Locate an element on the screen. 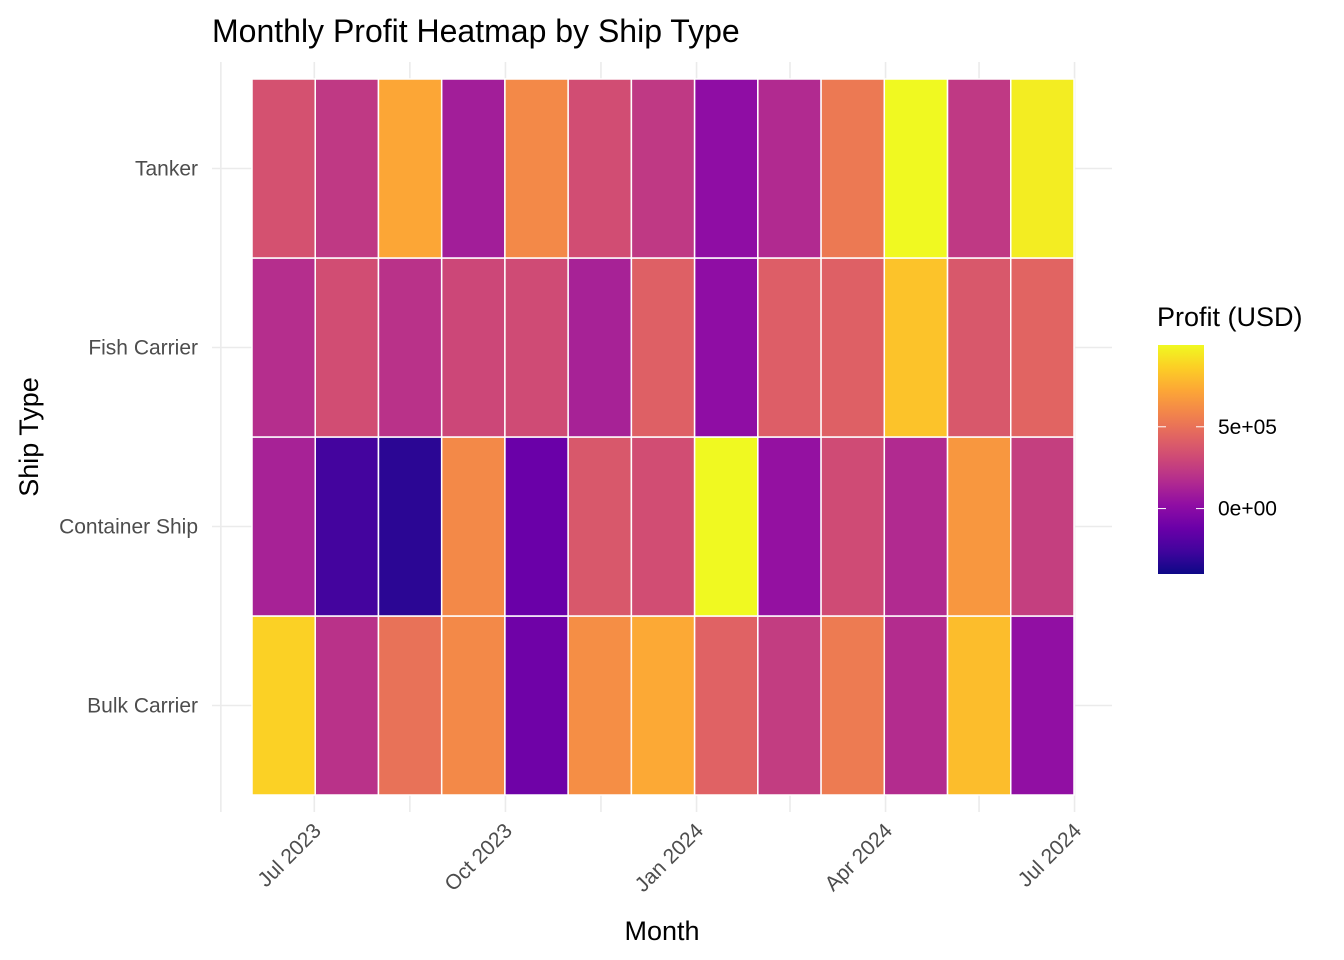  x-axis-ticks: Jul 2023 Oct 2023 Jan 2024 Apr 2024 Jul 2024 is located at coordinates (669, 858).